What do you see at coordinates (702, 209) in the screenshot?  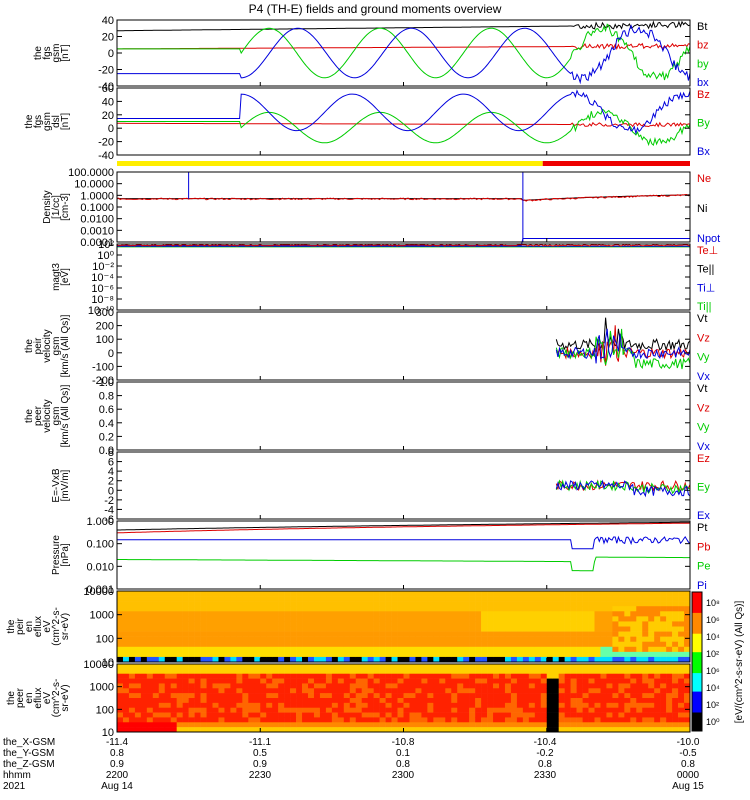 I see `legend-label: Ni` at bounding box center [702, 209].